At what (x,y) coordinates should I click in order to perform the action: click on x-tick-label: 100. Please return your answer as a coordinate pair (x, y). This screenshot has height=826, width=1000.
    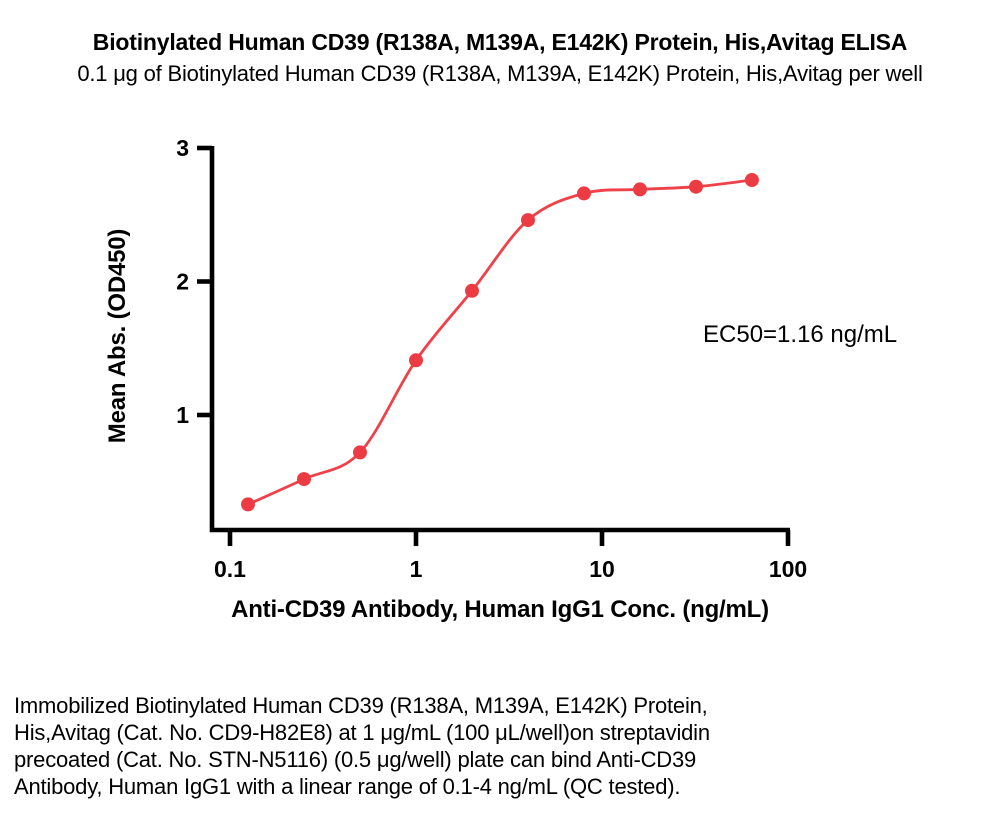
    Looking at the image, I should click on (788, 569).